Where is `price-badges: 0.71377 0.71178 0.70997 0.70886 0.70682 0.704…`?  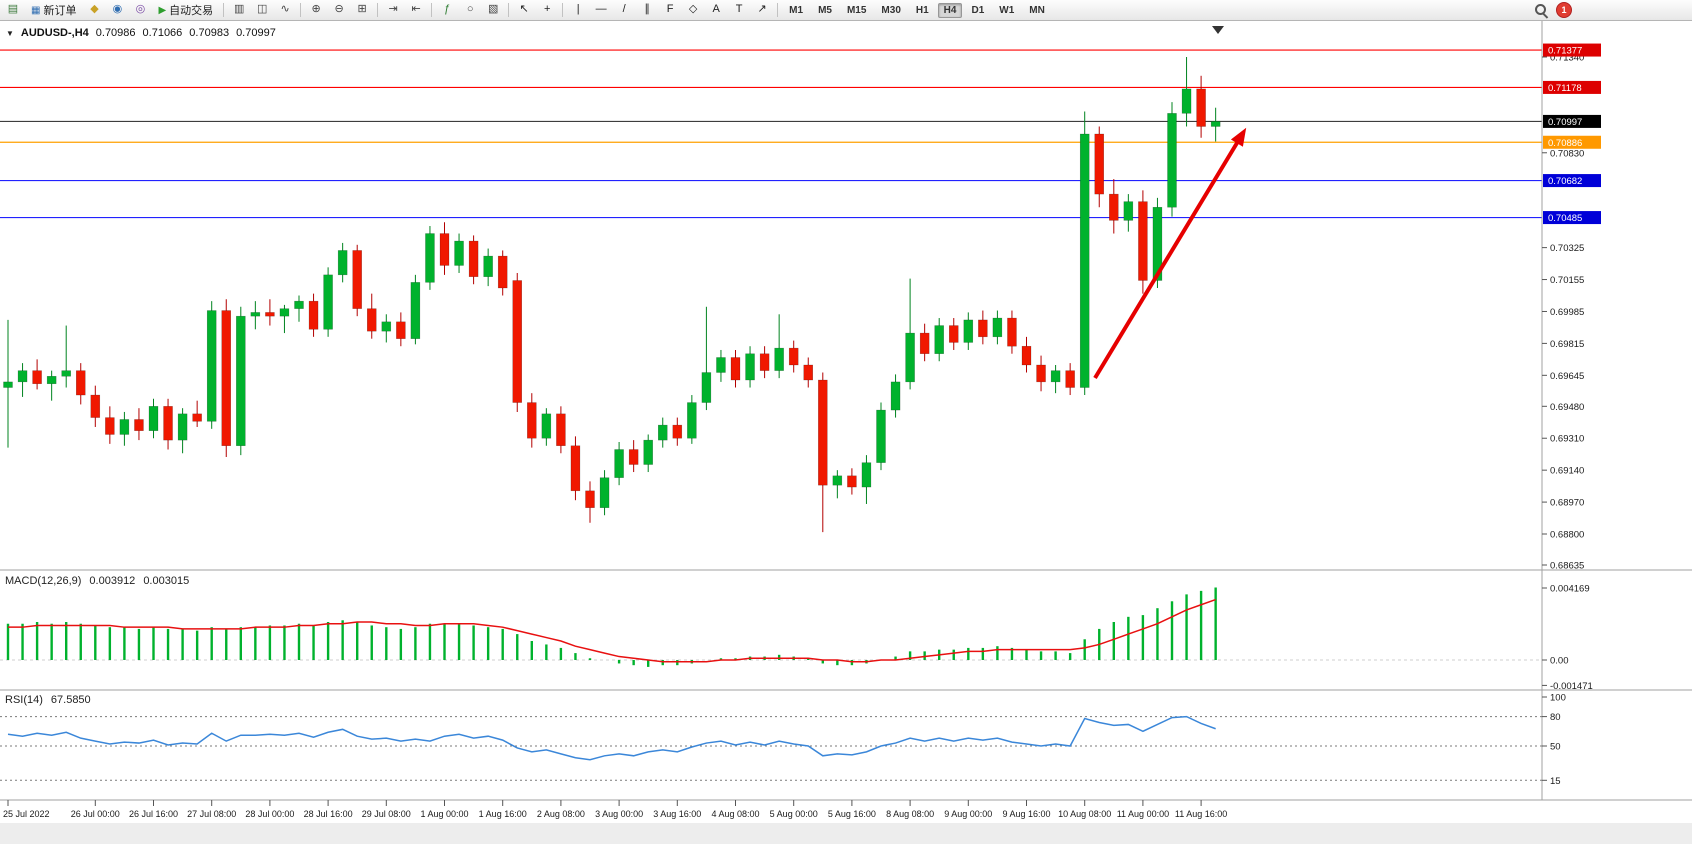
price-badges: 0.71377 0.71178 0.70997 0.70886 0.70682 0.704… is located at coordinates (1572, 134).